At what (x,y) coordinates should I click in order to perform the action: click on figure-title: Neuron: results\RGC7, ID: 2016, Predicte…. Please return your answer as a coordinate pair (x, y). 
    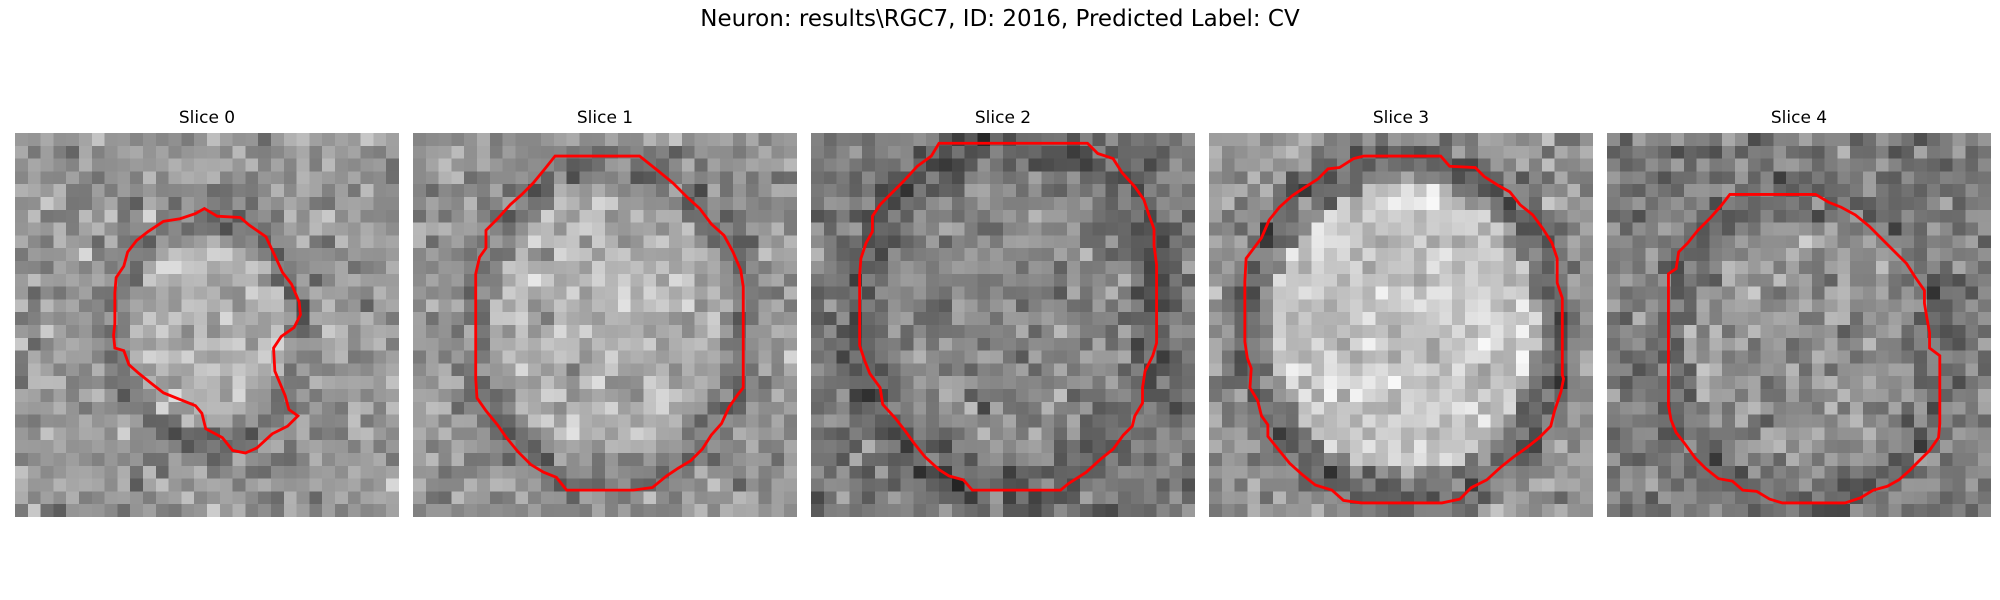
    Looking at the image, I should click on (1000, 19).